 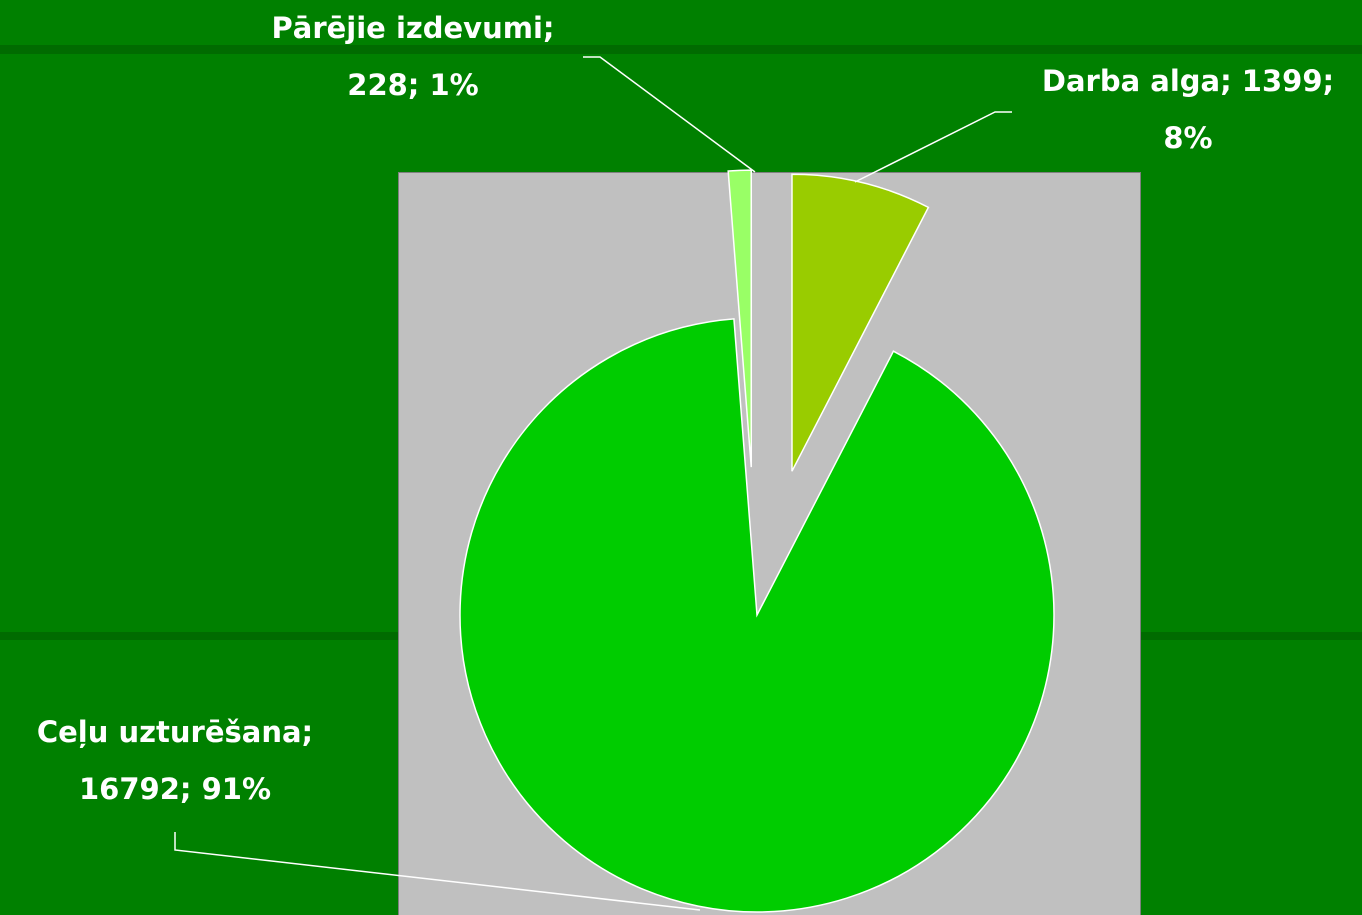 I want to click on data-label: Pārējie izdevumi; 228; 1%, so click(x=413, y=56).